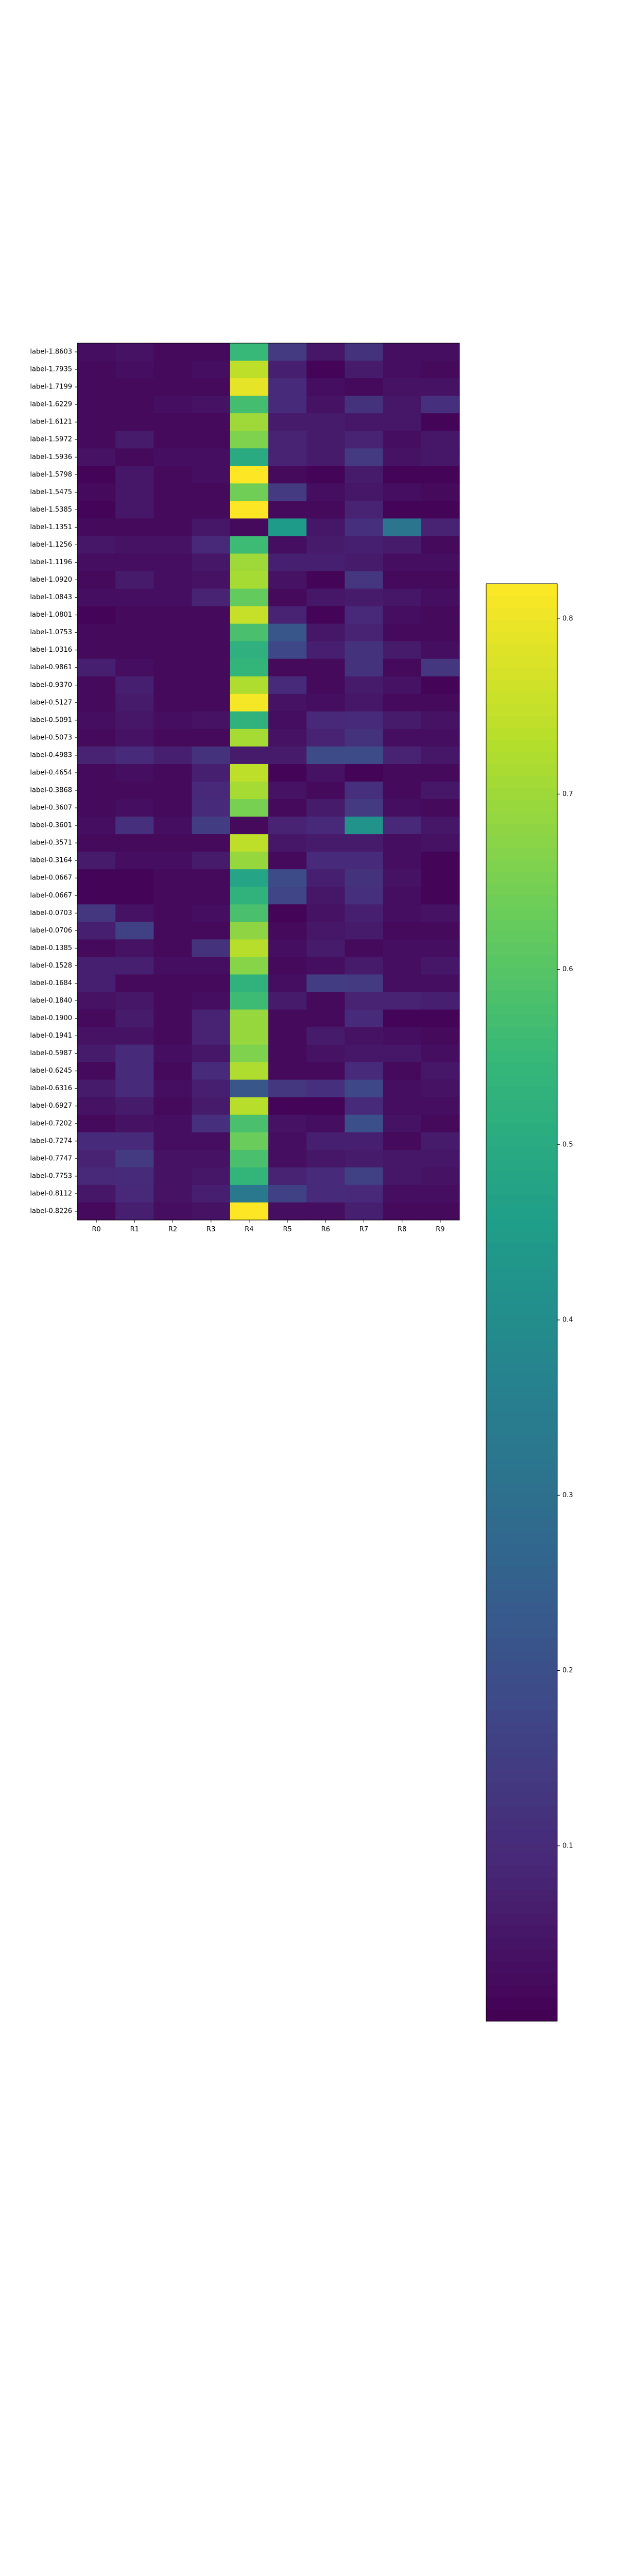 The height and width of the screenshot is (2576, 618). Describe the element at coordinates (51, 755) in the screenshot. I see `y-tick-label: label-0.4983` at that location.